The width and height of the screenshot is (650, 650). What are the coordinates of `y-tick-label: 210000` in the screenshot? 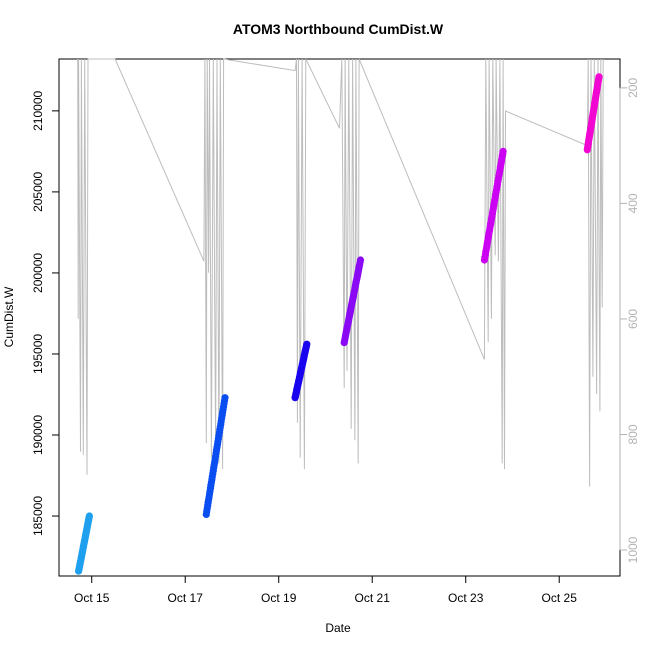 It's located at (38, 111).